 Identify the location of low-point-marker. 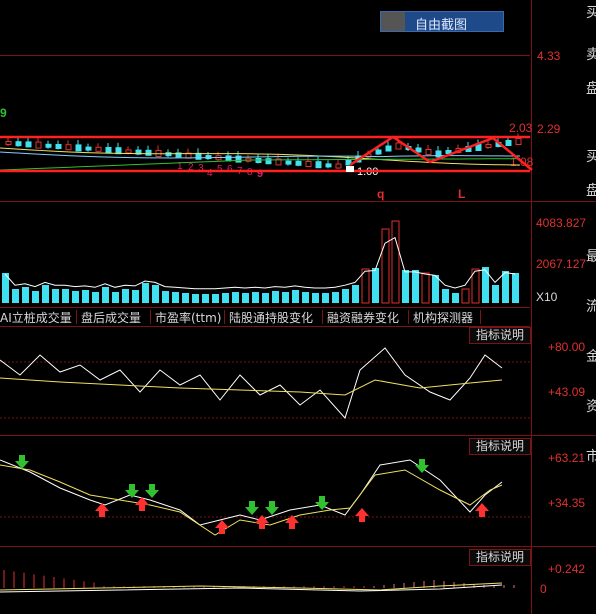
(350, 169).